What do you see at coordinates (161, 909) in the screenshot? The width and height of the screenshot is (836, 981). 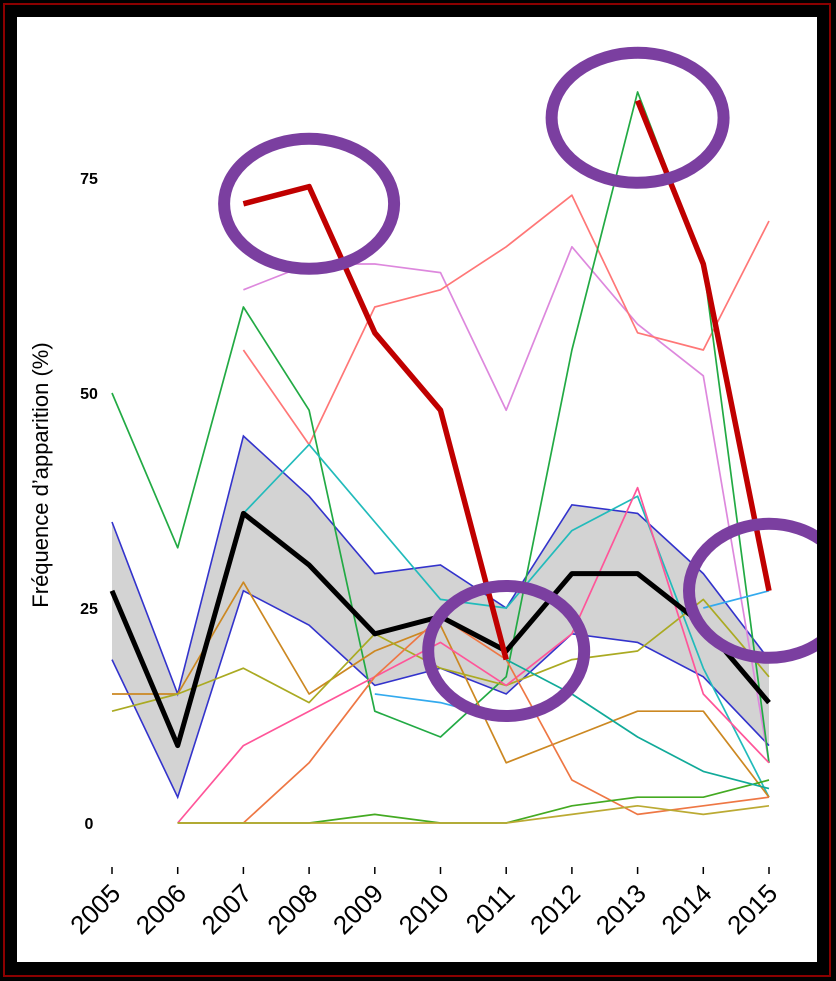 I see `x-tick-label: 2006` at bounding box center [161, 909].